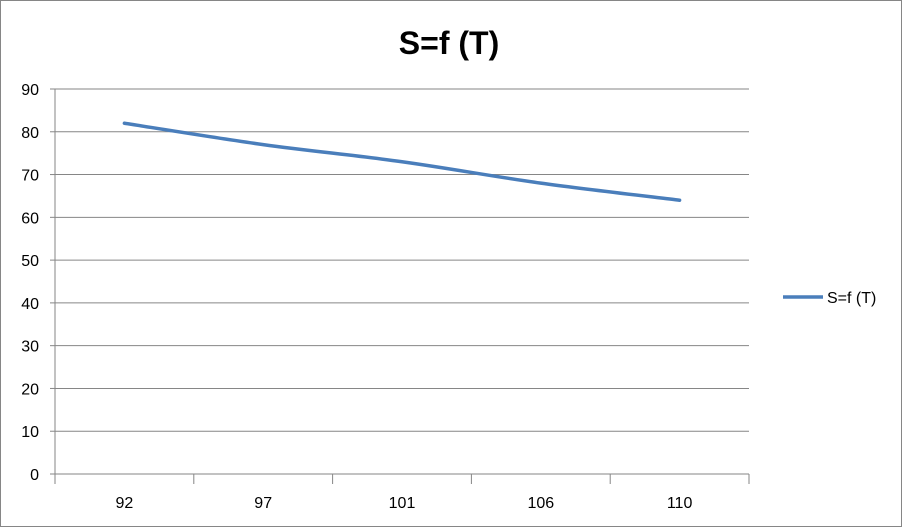 The width and height of the screenshot is (902, 527). I want to click on y-tick-label: 30, so click(30, 347).